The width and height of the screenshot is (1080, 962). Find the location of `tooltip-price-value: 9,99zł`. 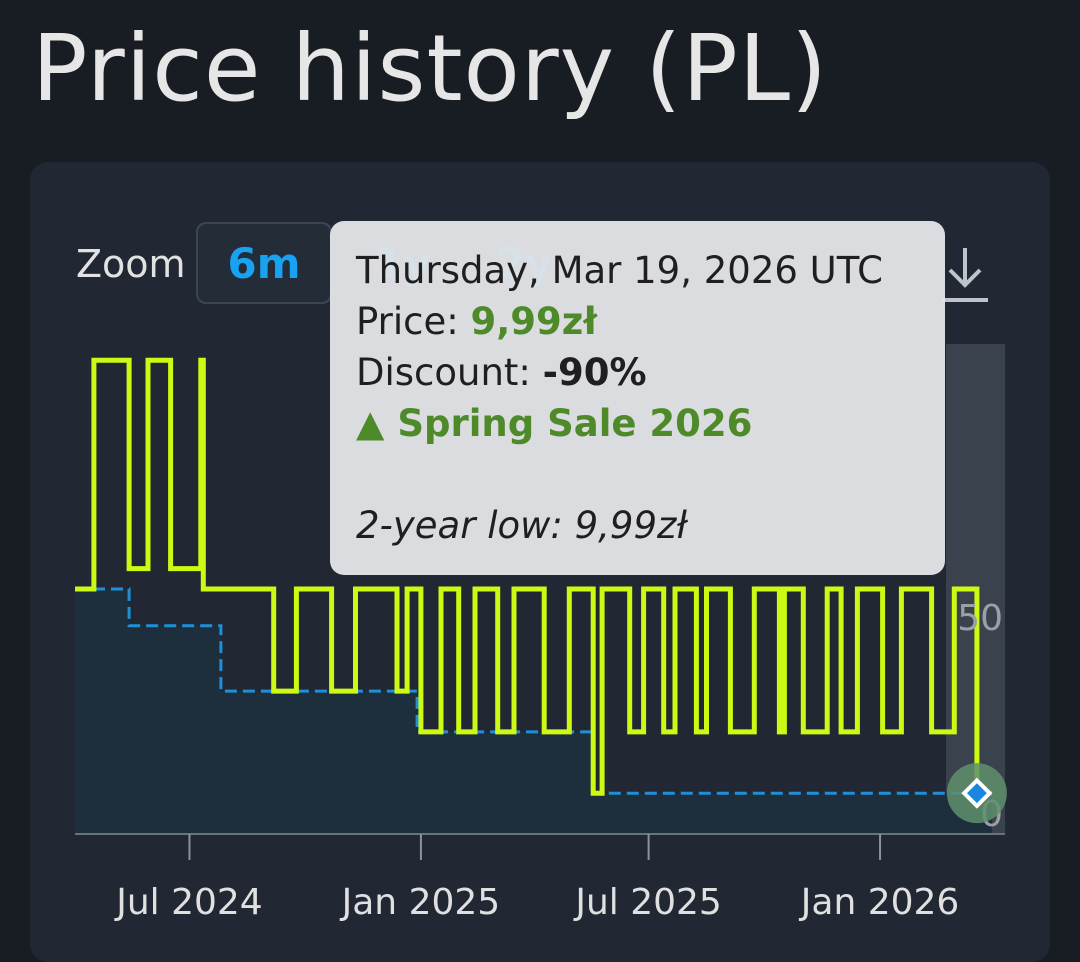

tooltip-price-value: 9,99zł is located at coordinates (534, 321).